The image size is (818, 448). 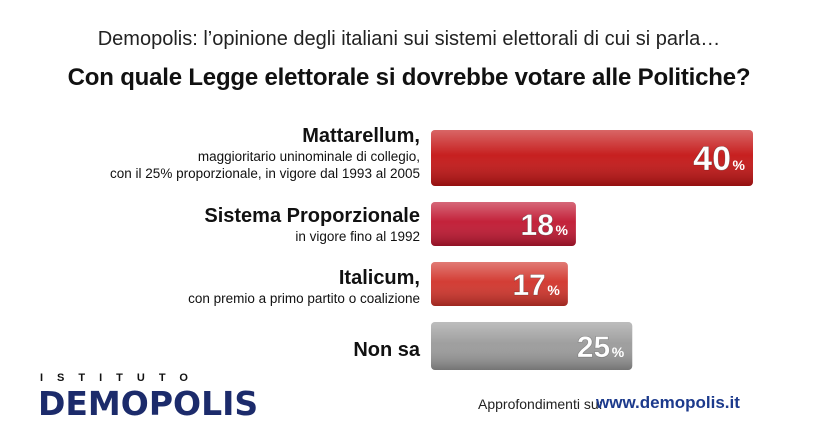 I want to click on bar-unit-label-3: %, so click(x=618, y=352).